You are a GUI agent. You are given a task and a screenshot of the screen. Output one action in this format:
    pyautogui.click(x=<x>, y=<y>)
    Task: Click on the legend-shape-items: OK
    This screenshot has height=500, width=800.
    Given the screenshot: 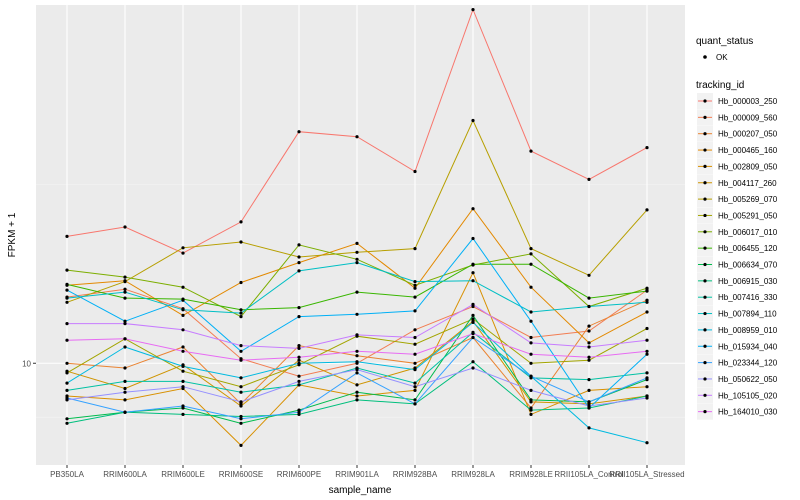 What is the action you would take?
    pyautogui.click(x=715, y=57)
    